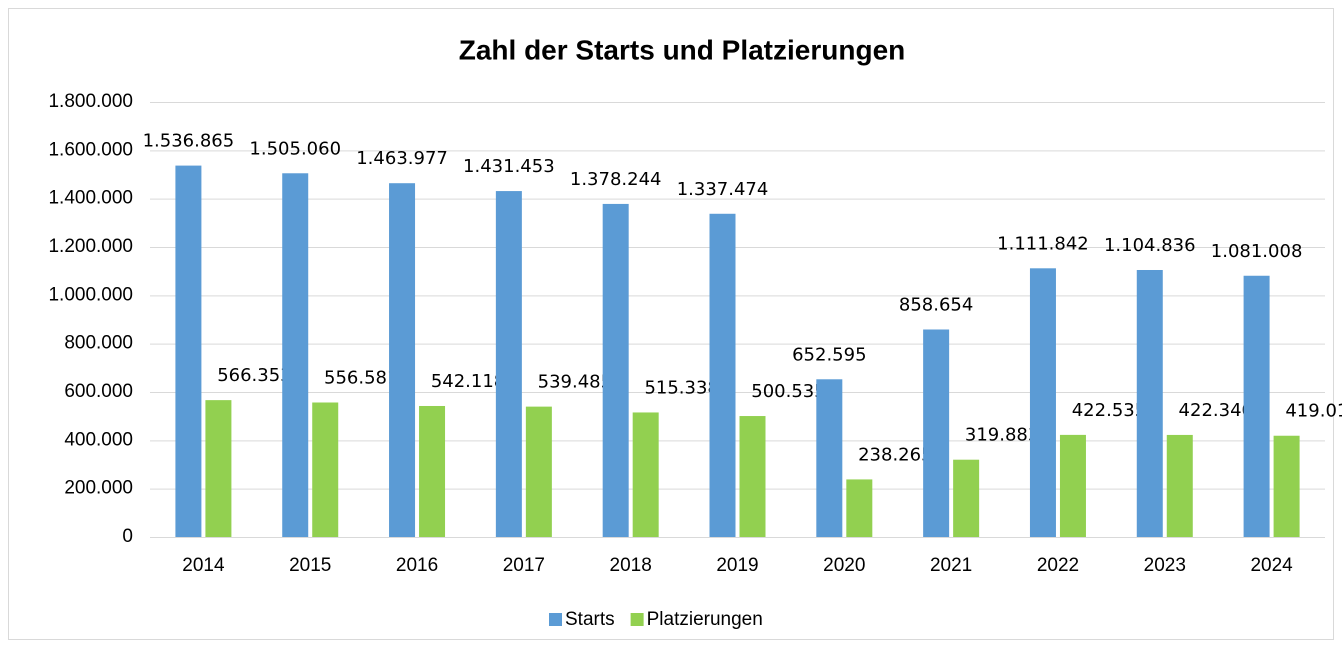  Describe the element at coordinates (361, 377) in the screenshot. I see `value-label: 556.581` at that location.